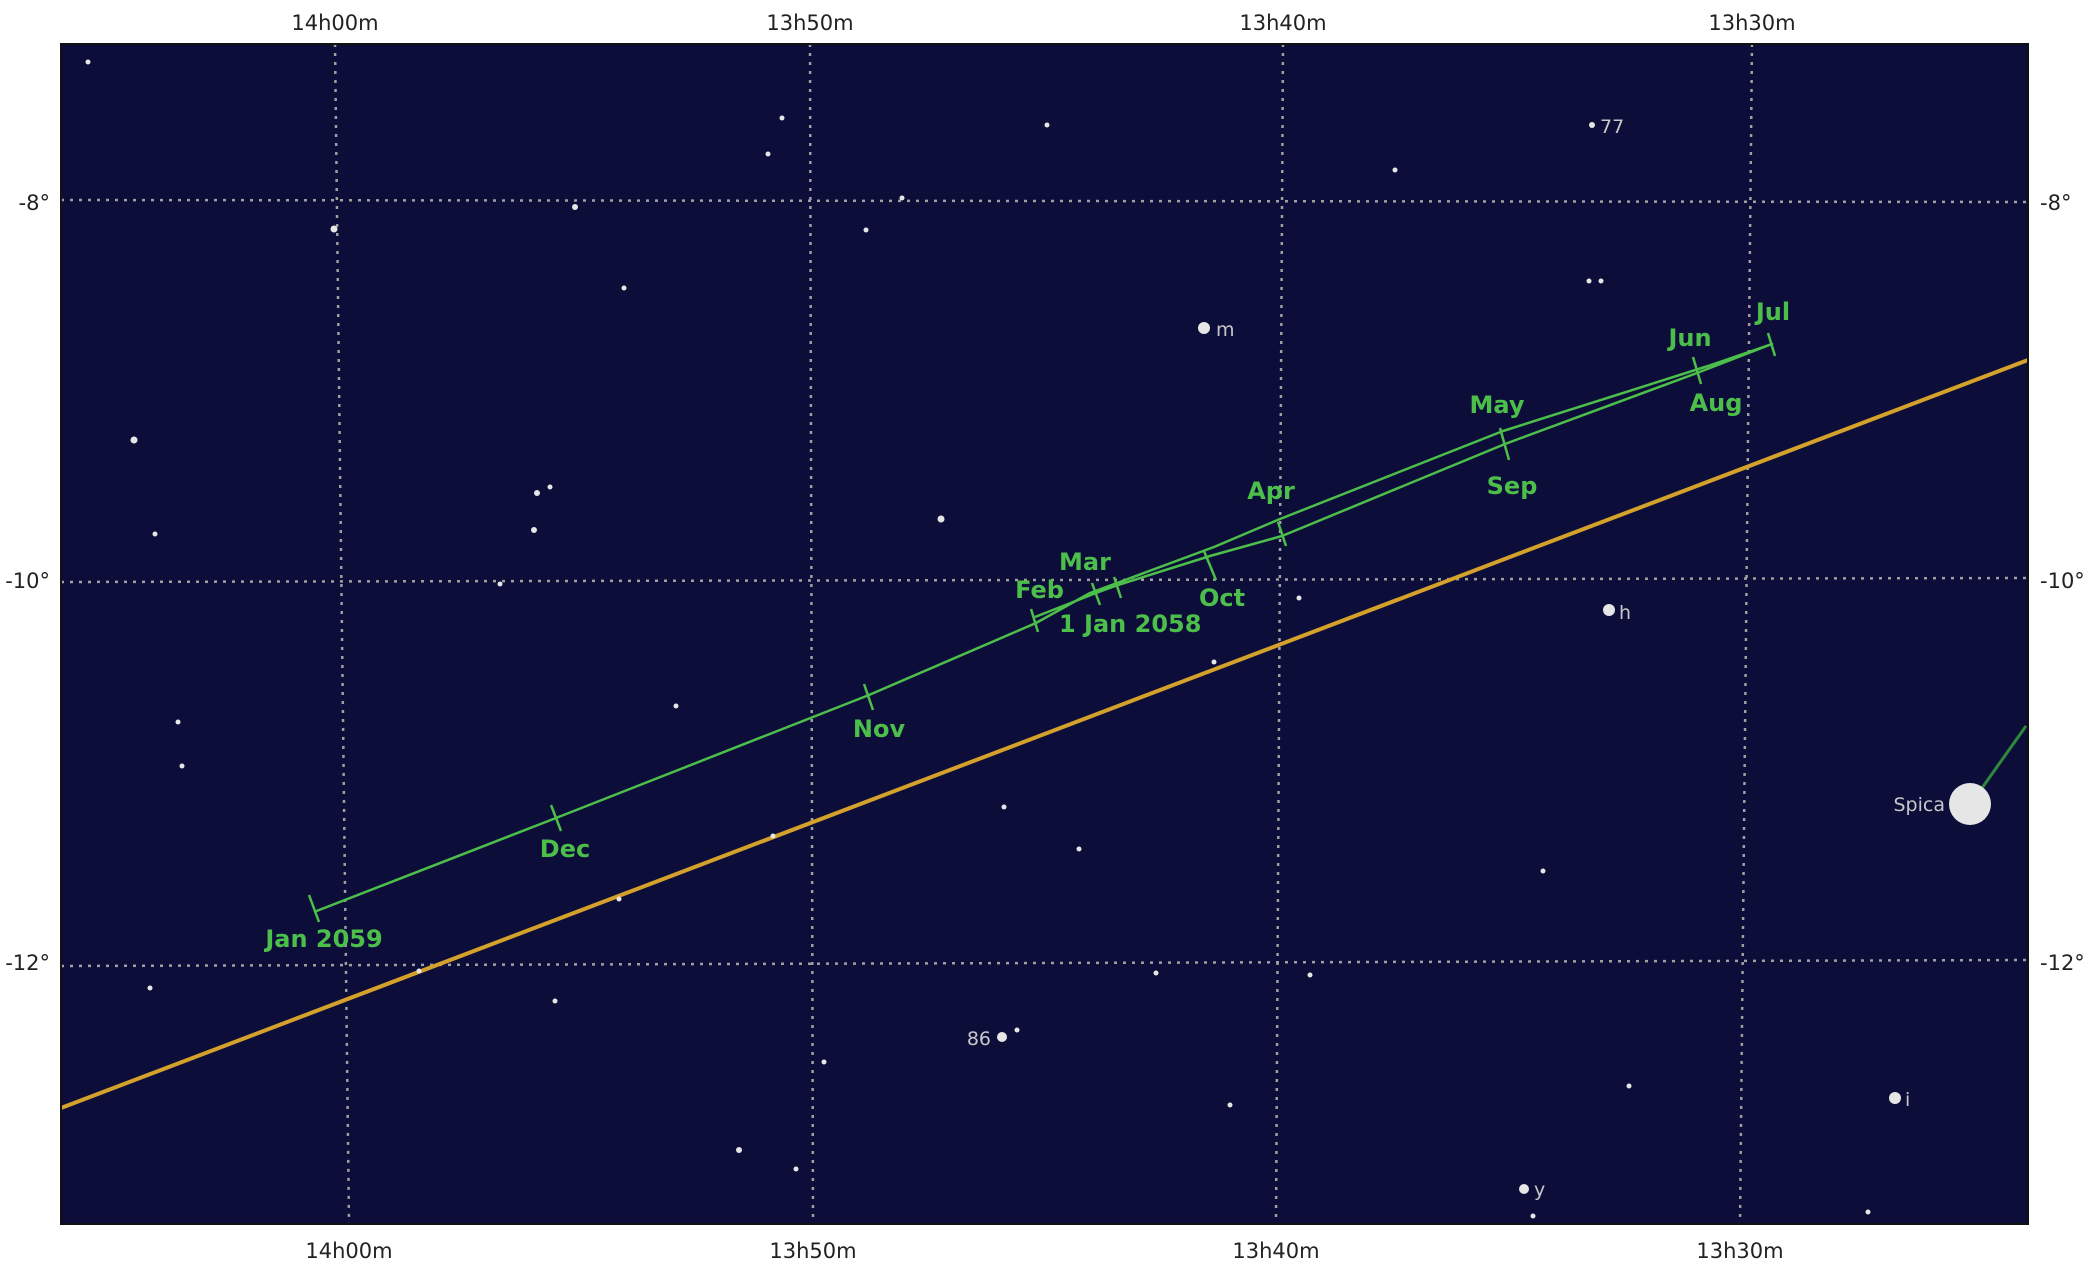 The height and width of the screenshot is (1263, 2091). I want to click on ra-bottom-tick-label: 13h30m, so click(1739, 1251).